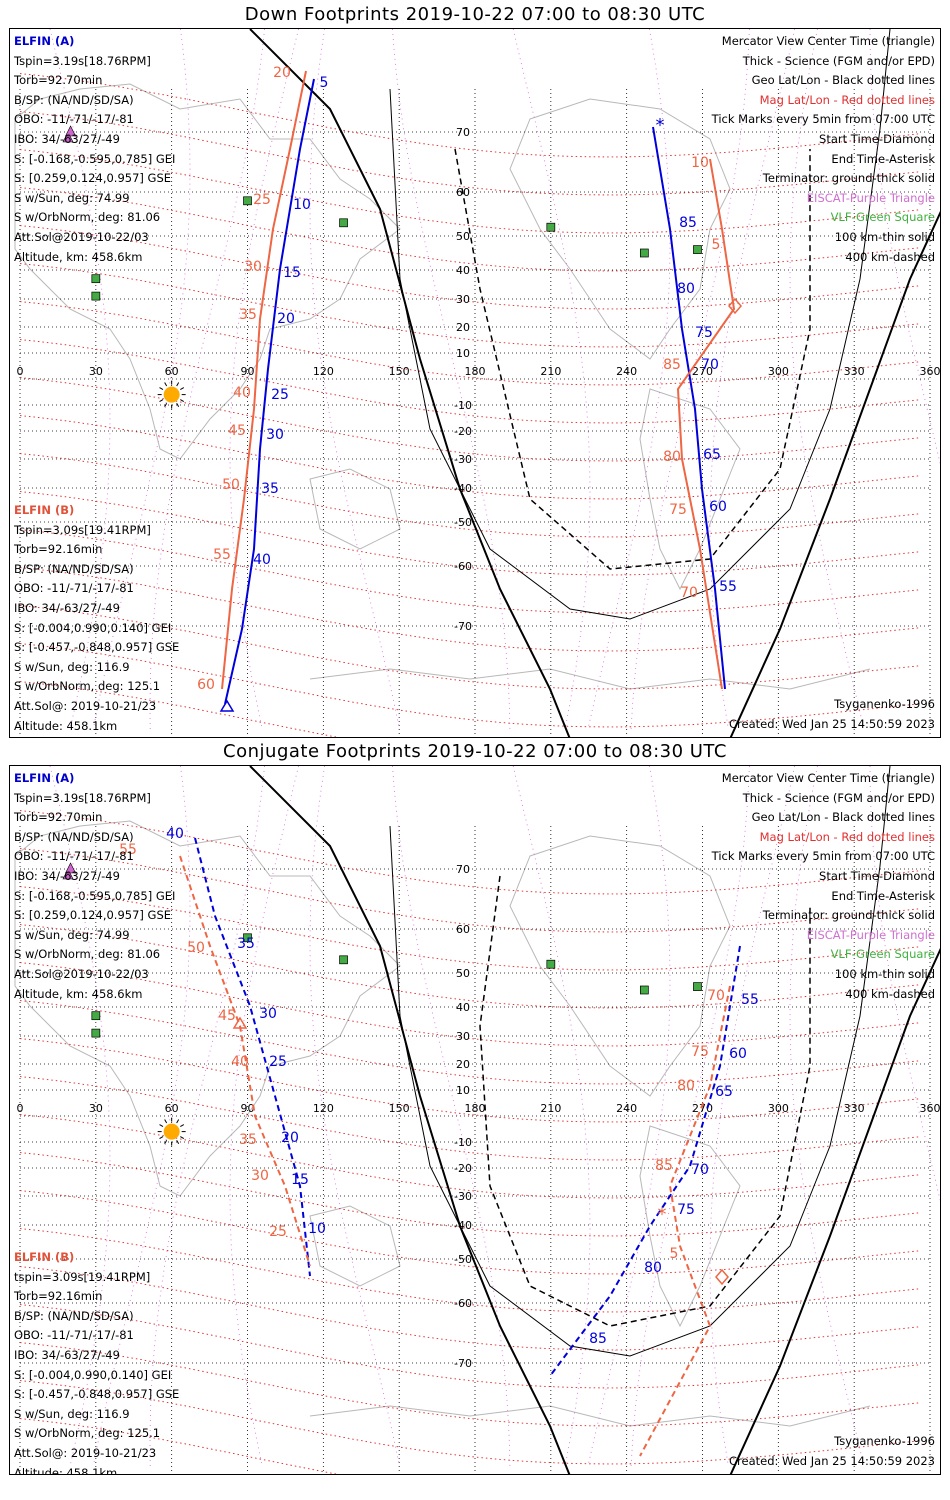 The image size is (950, 1500). Describe the element at coordinates (828, 778) in the screenshot. I see `legend-item: Mercator View Center Time (triangle)` at that location.